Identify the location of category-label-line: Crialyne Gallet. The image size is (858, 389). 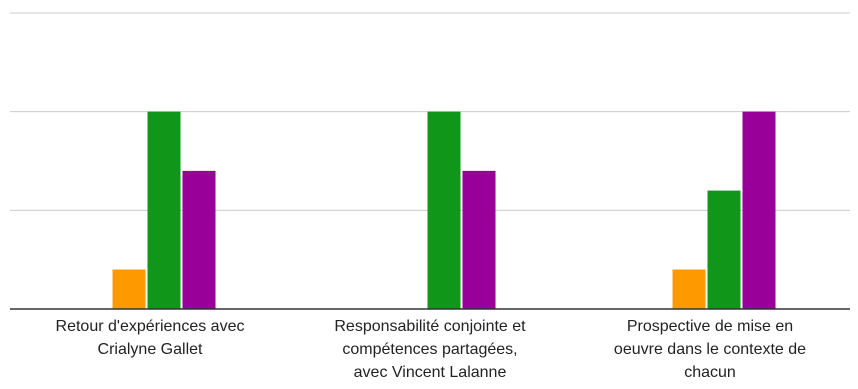
(150, 349).